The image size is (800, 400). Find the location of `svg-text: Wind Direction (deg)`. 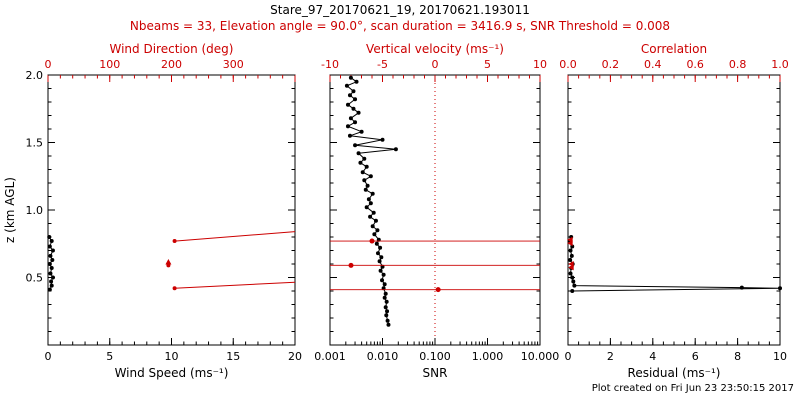

svg-text: Wind Direction (deg) is located at coordinates (172, 49).